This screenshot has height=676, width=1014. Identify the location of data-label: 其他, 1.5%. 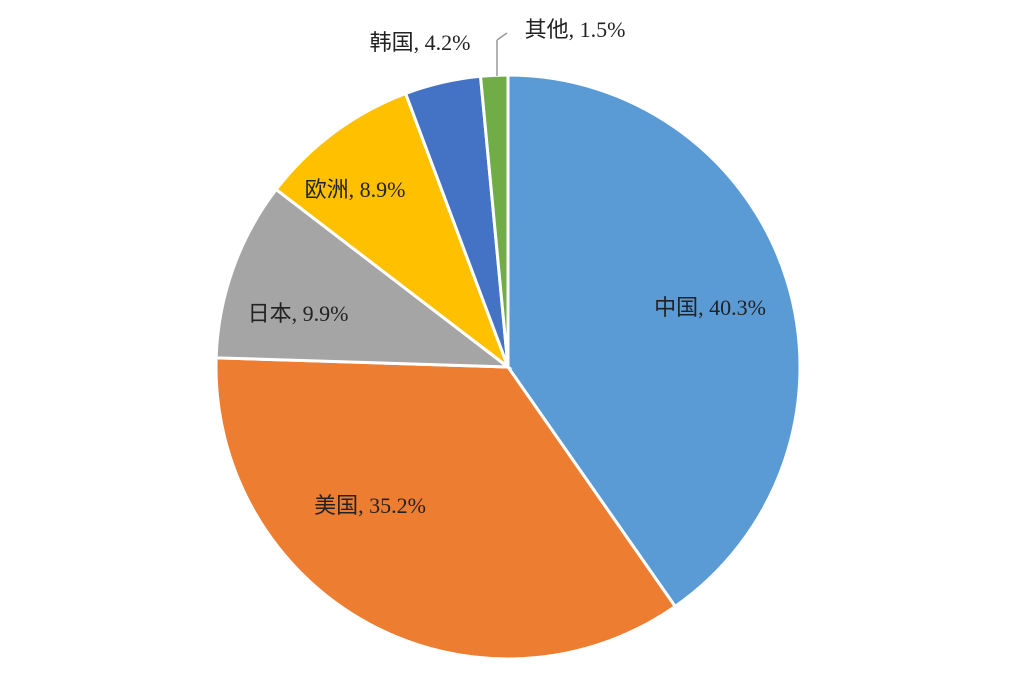
(575, 29).